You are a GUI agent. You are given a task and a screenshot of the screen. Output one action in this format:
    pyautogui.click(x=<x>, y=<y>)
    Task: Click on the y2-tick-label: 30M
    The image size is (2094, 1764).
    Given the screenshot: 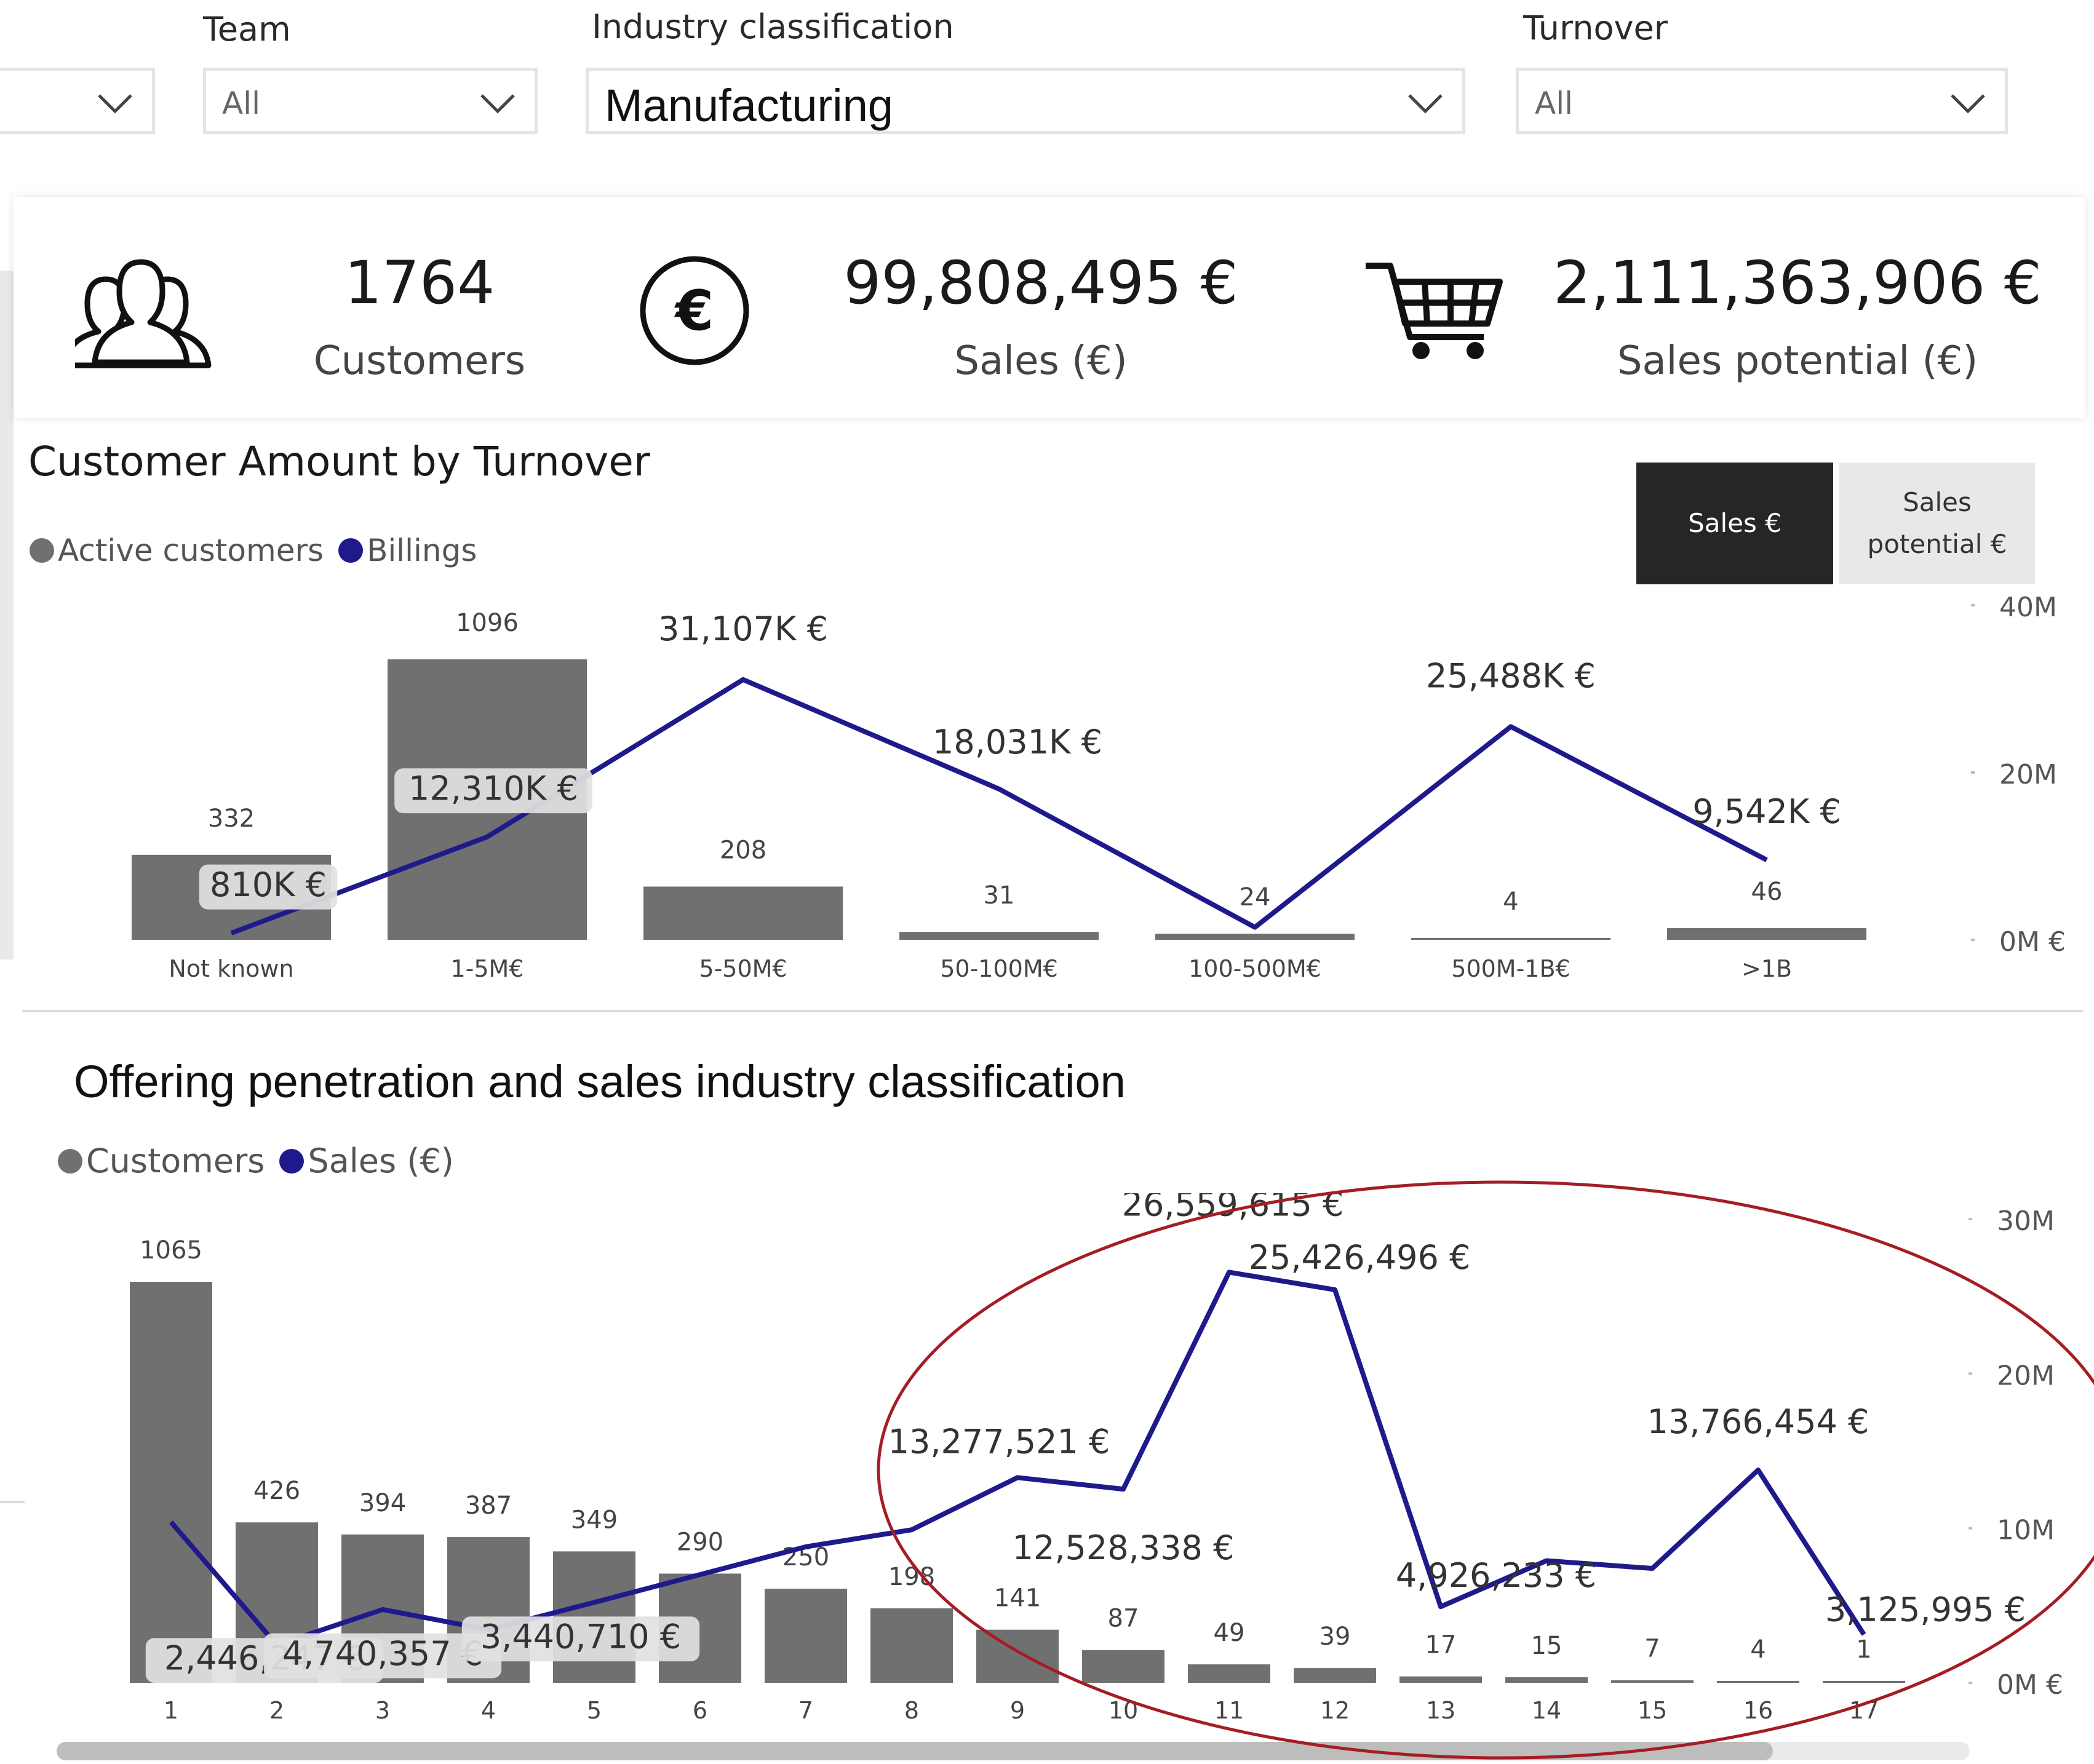 What is the action you would take?
    pyautogui.click(x=2026, y=1221)
    